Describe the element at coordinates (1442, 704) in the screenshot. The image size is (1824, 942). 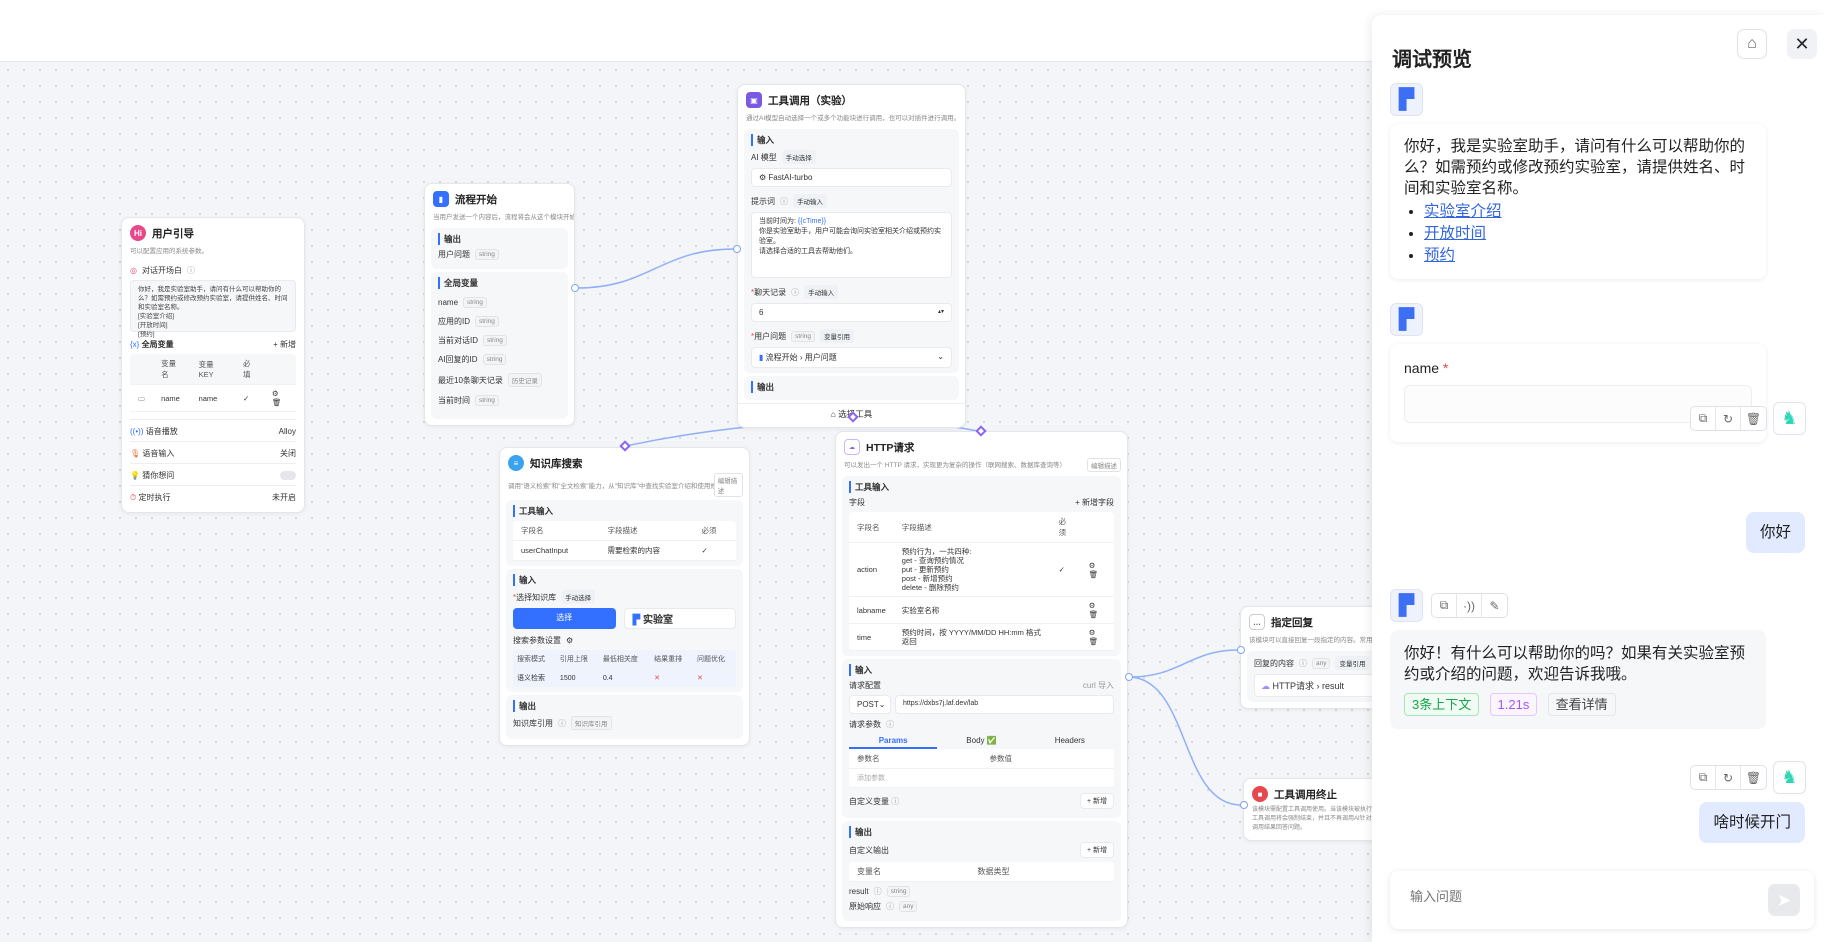
I see `context-chip: 3条上下文` at that location.